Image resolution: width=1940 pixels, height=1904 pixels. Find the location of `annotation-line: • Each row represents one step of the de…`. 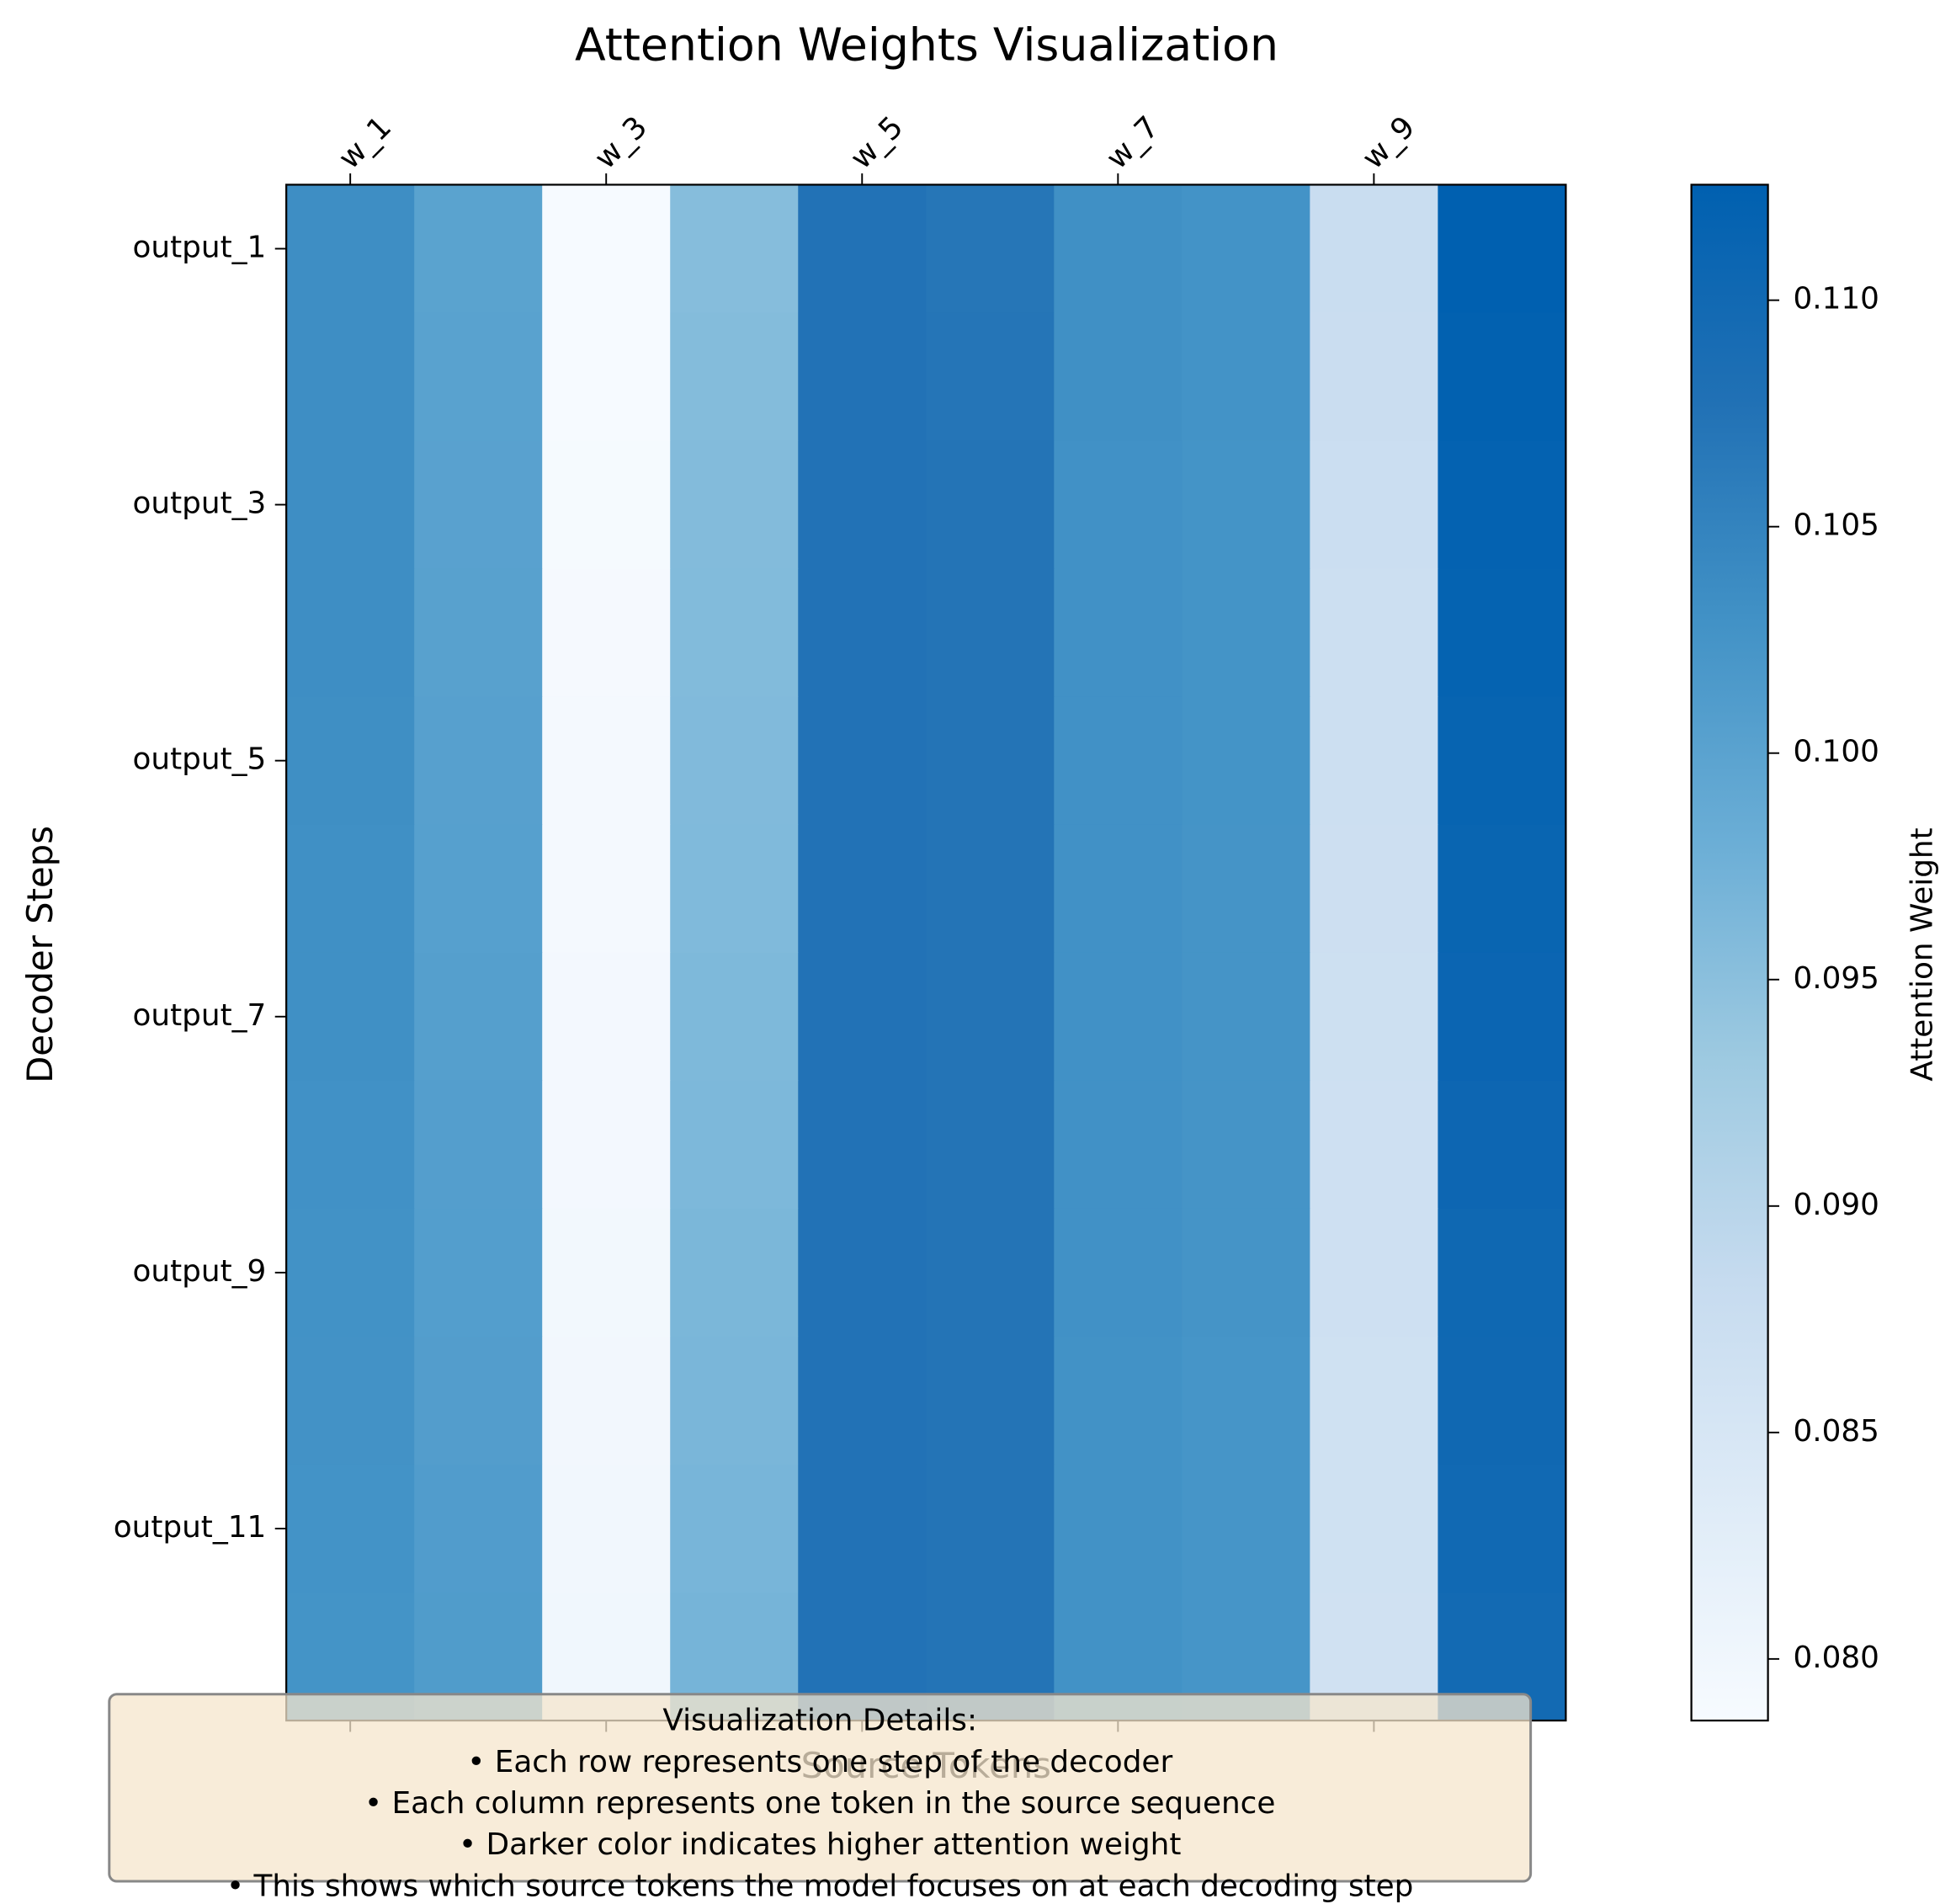

annotation-line: • Each row represents one step of the de… is located at coordinates (819, 1762).